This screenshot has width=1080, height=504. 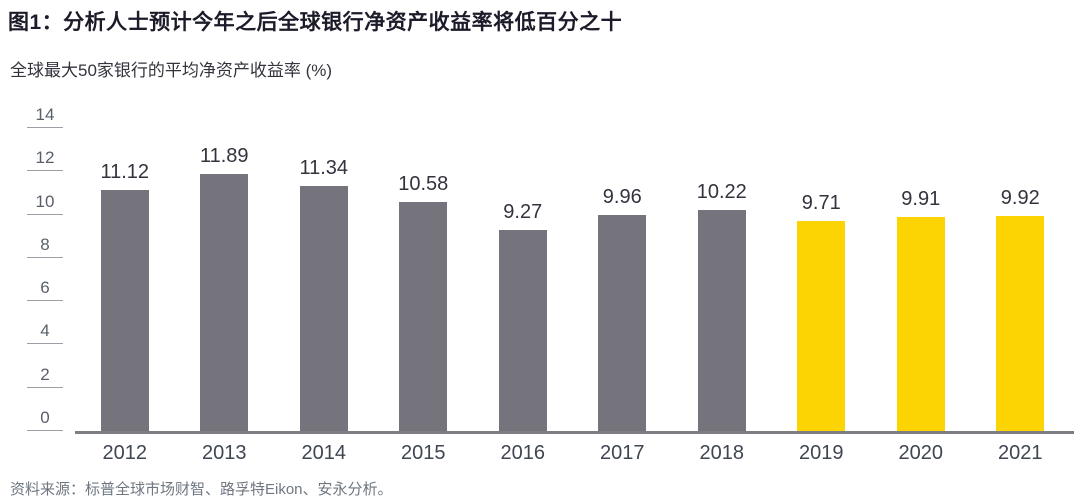 What do you see at coordinates (324, 167) in the screenshot?
I see `bar-value-label: 11.34` at bounding box center [324, 167].